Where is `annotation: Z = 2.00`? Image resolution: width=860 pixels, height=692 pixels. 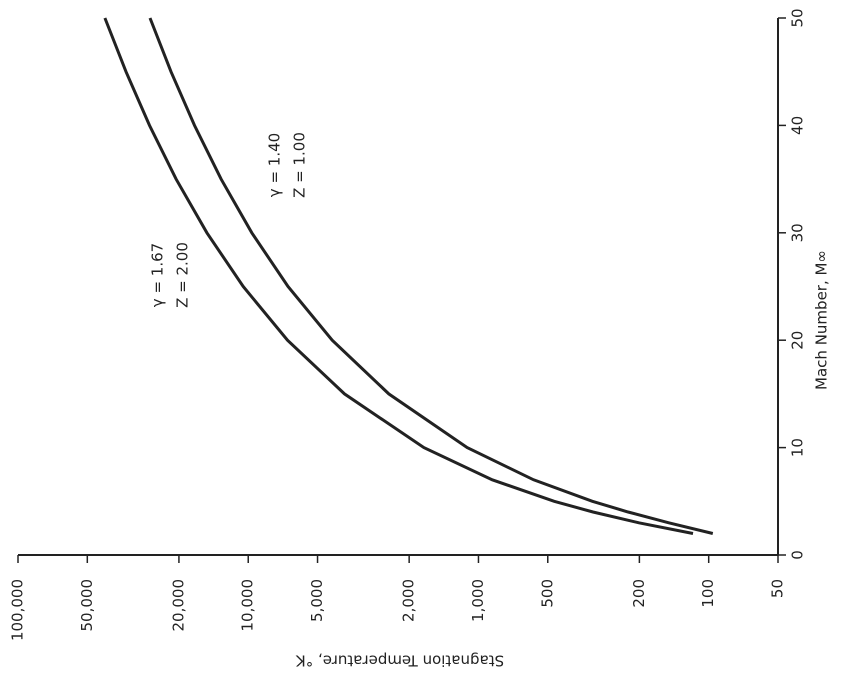 annotation: Z = 2.00 is located at coordinates (183, 275).